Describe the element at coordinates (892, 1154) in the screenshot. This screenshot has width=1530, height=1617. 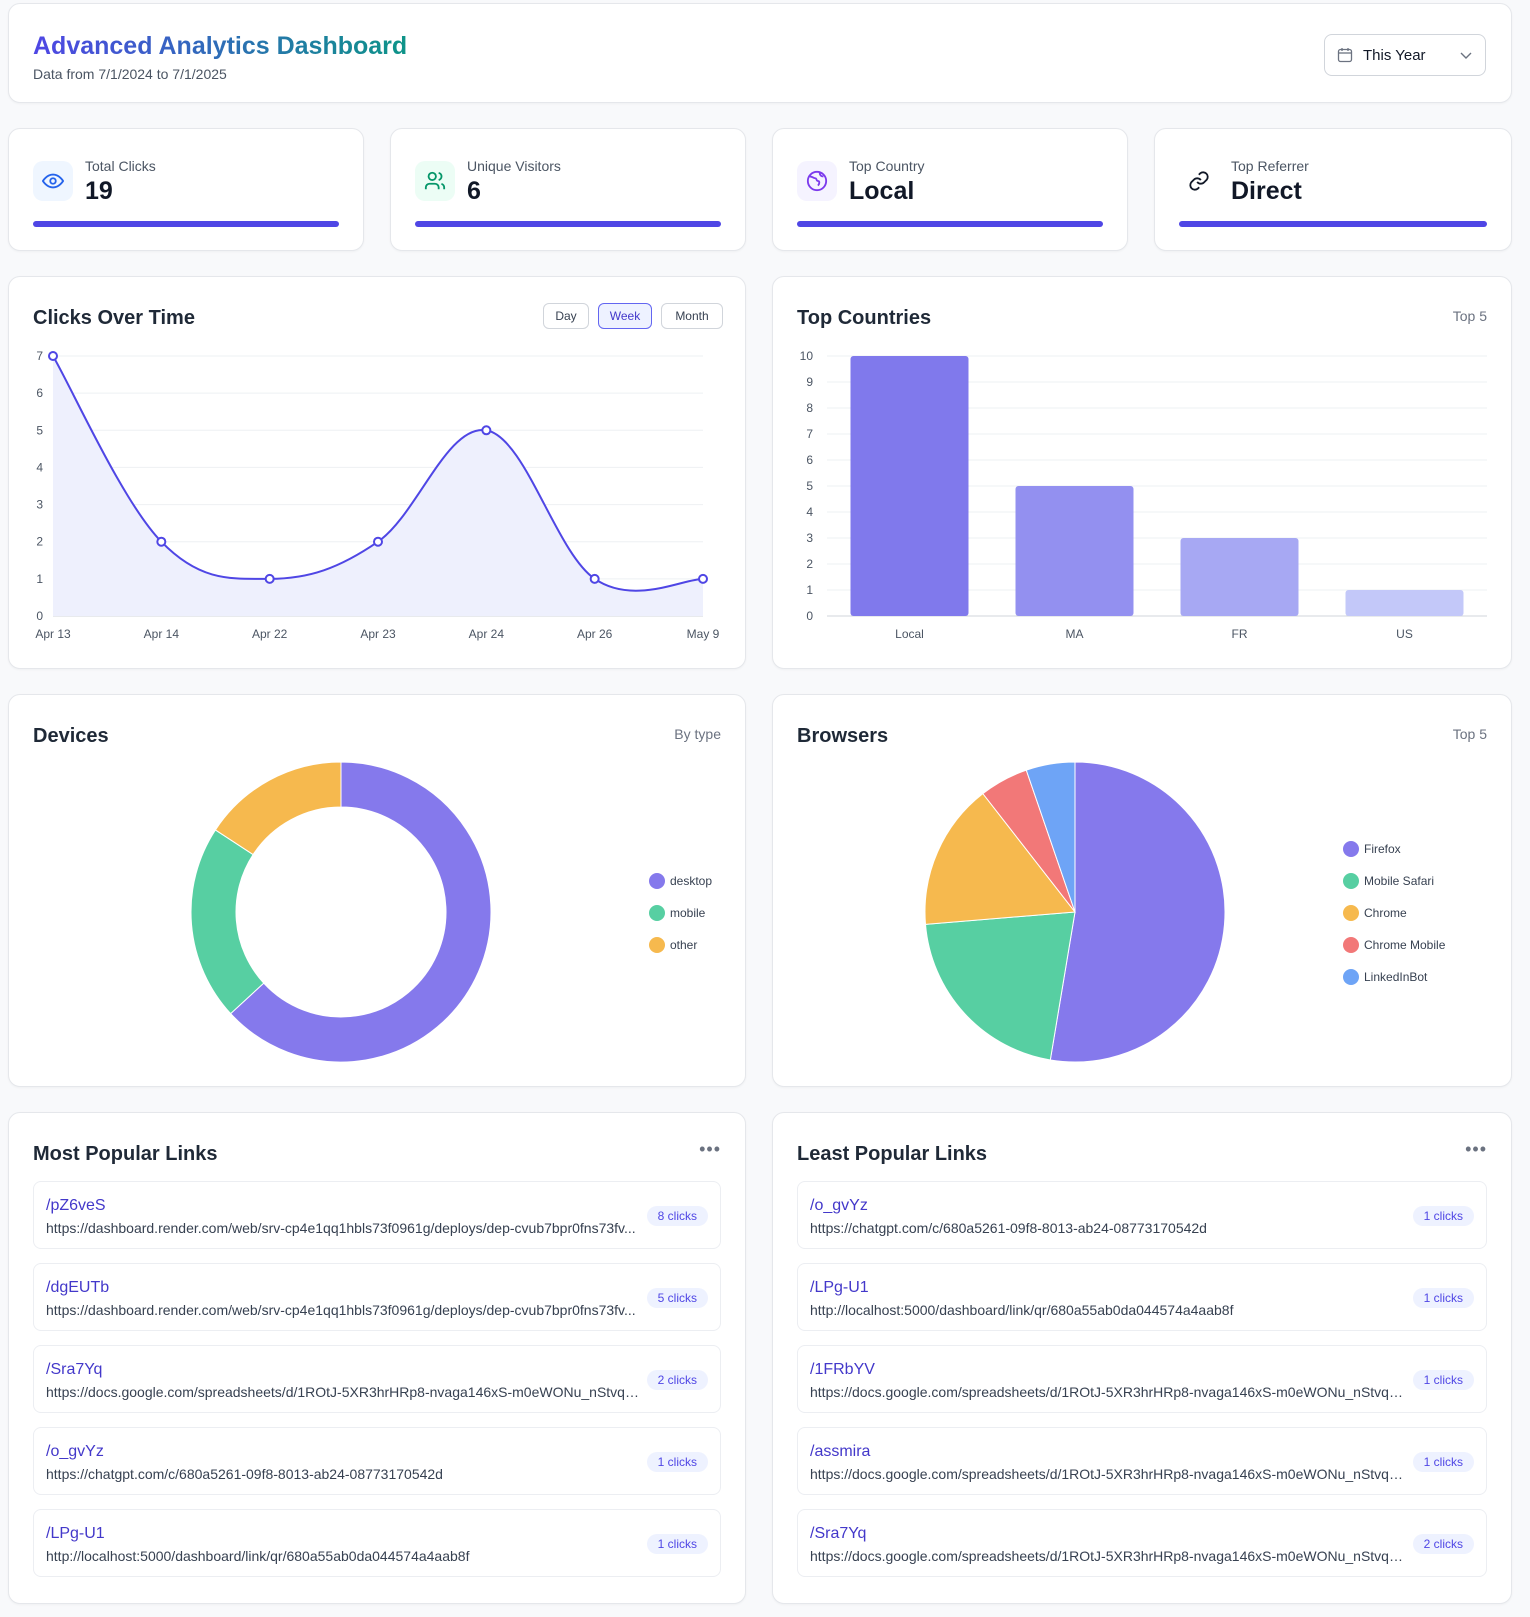
I see `card-title: Least Popular Links` at that location.